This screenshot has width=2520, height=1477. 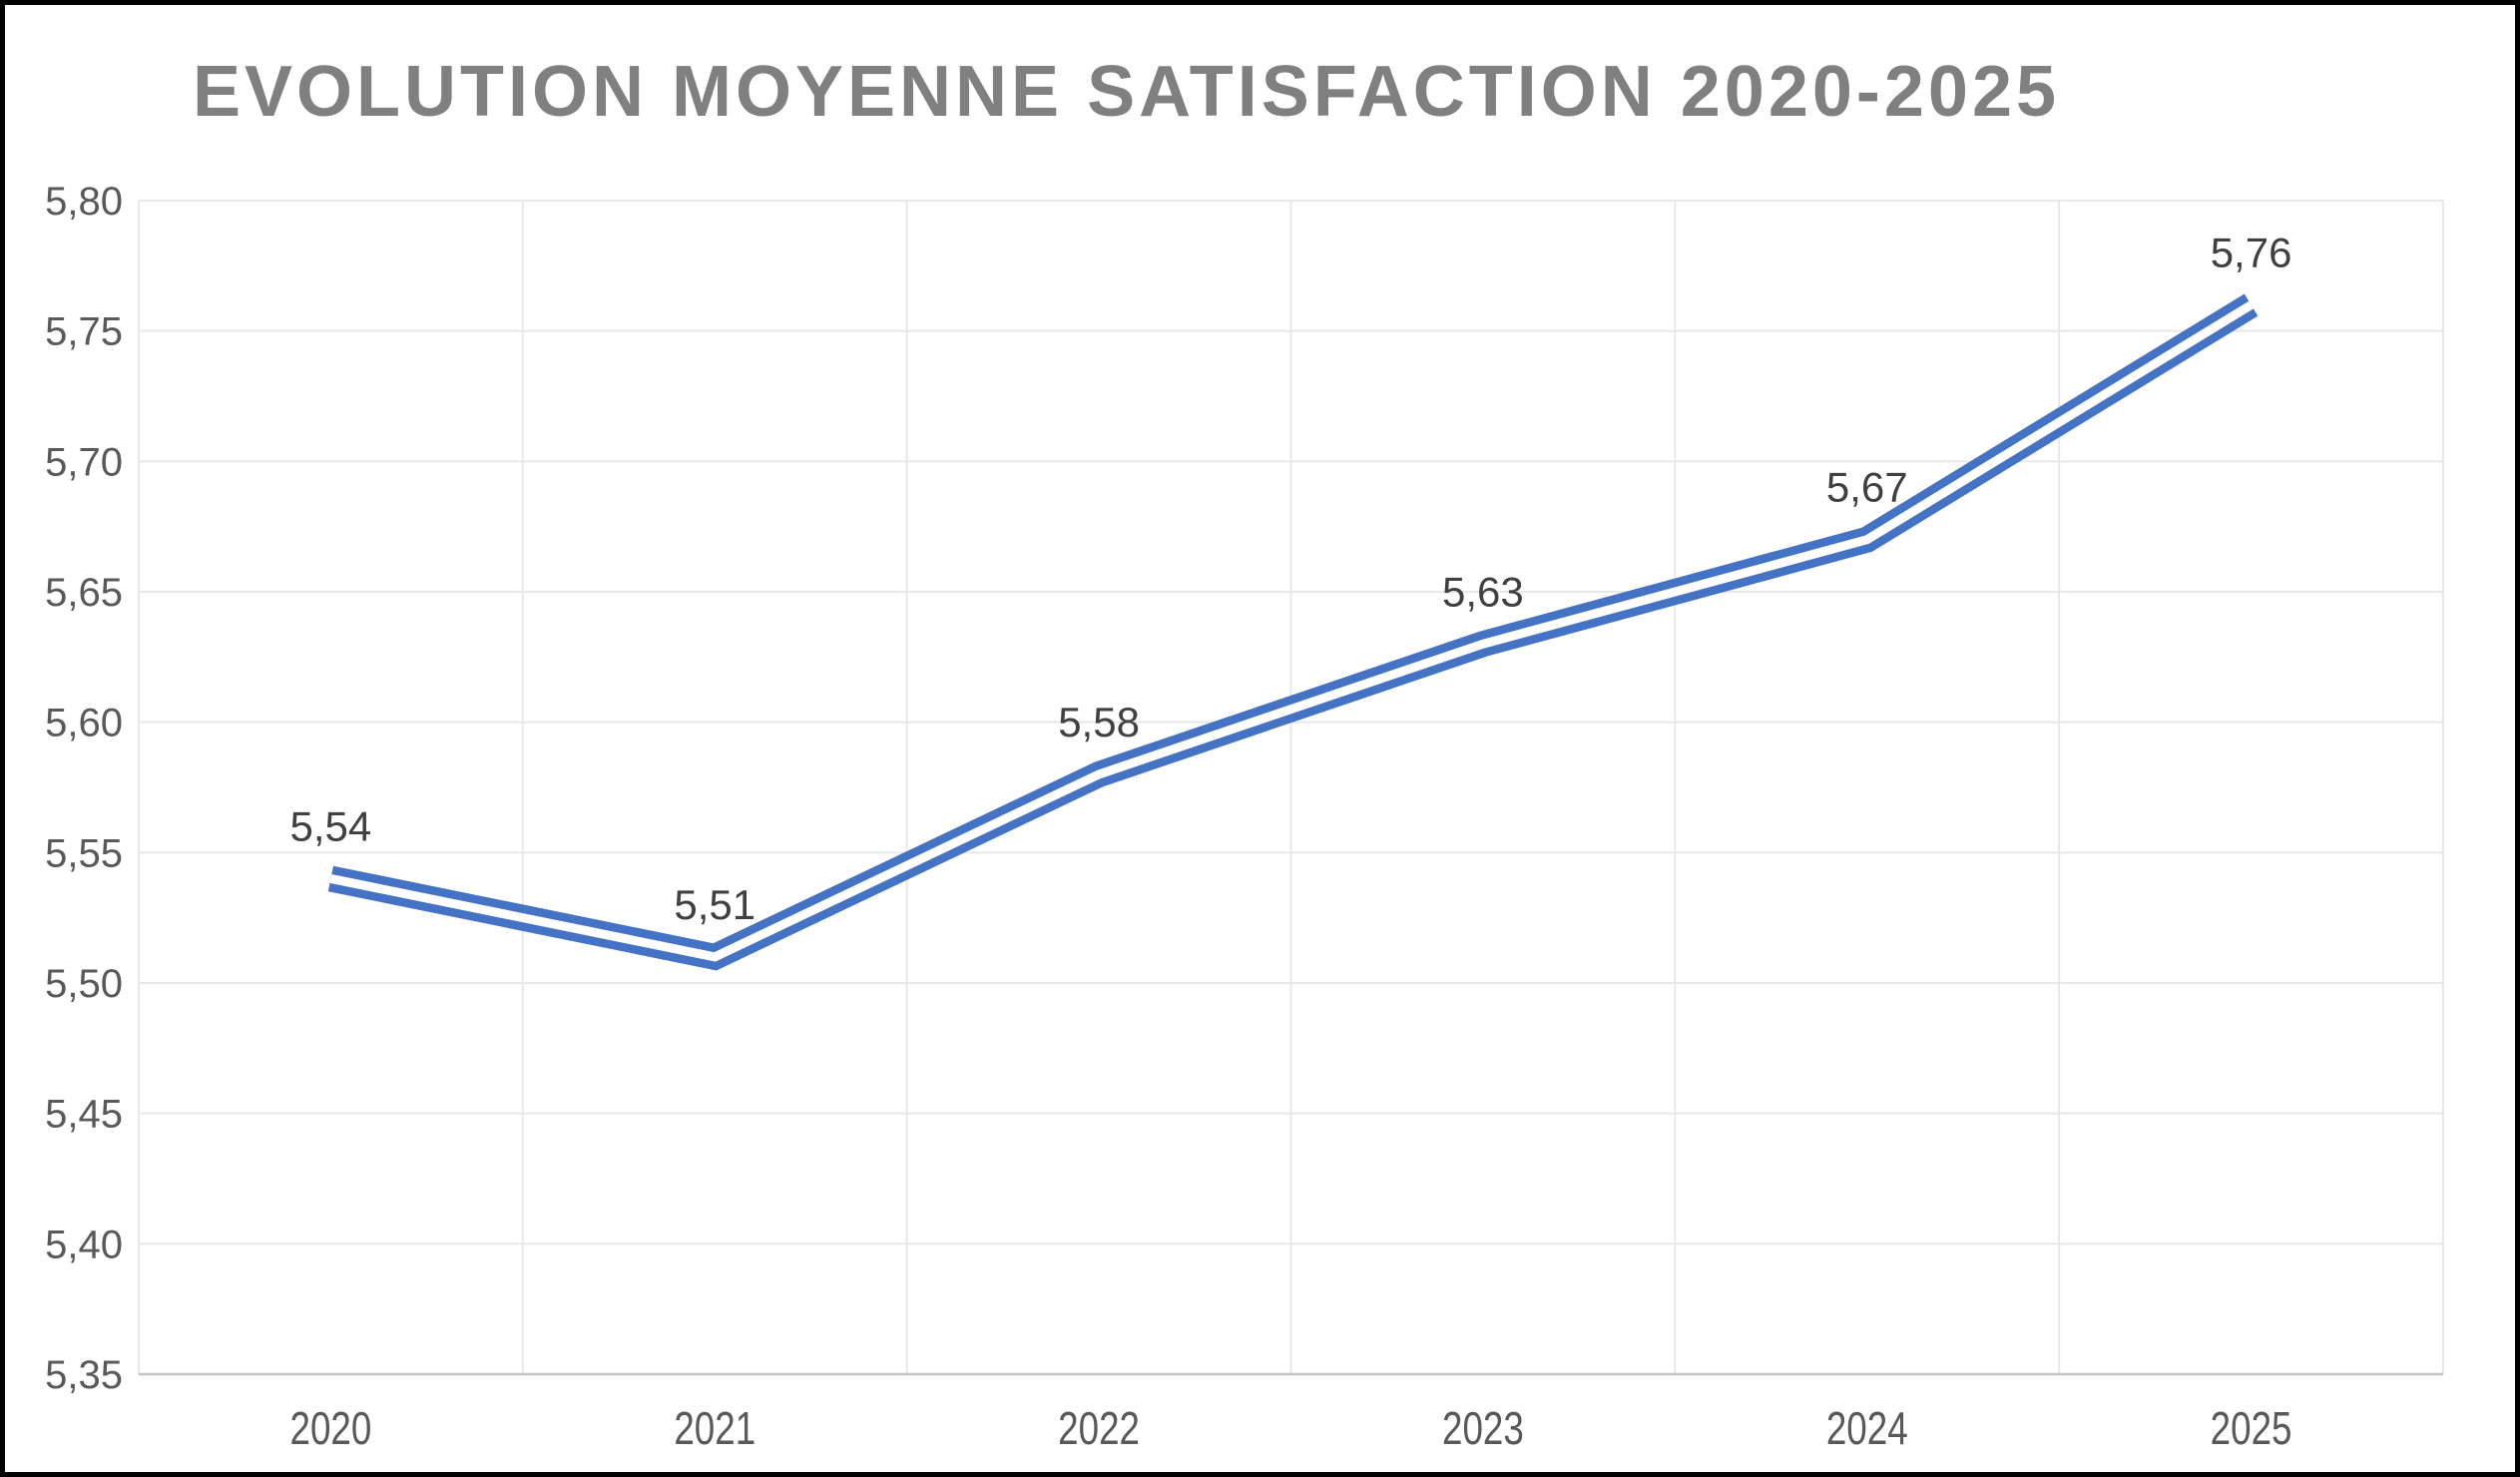 I want to click on x-axis-tick-label: 2024, so click(x=1867, y=1428).